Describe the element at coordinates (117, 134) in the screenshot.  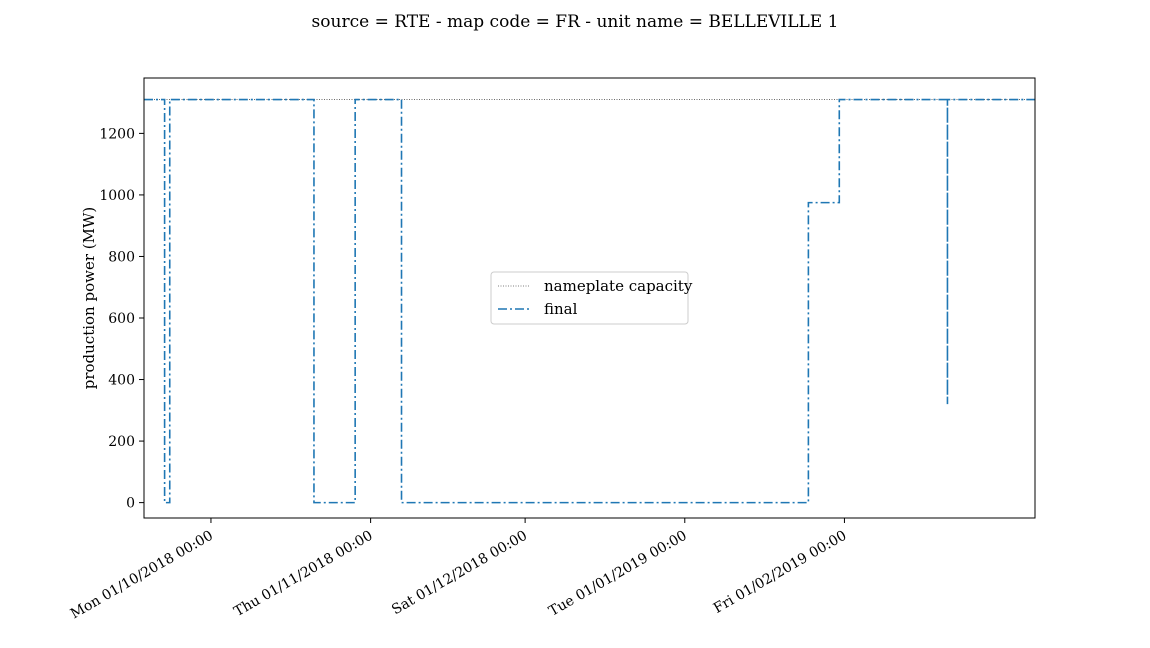
I see `y-tick-label: 1200` at that location.